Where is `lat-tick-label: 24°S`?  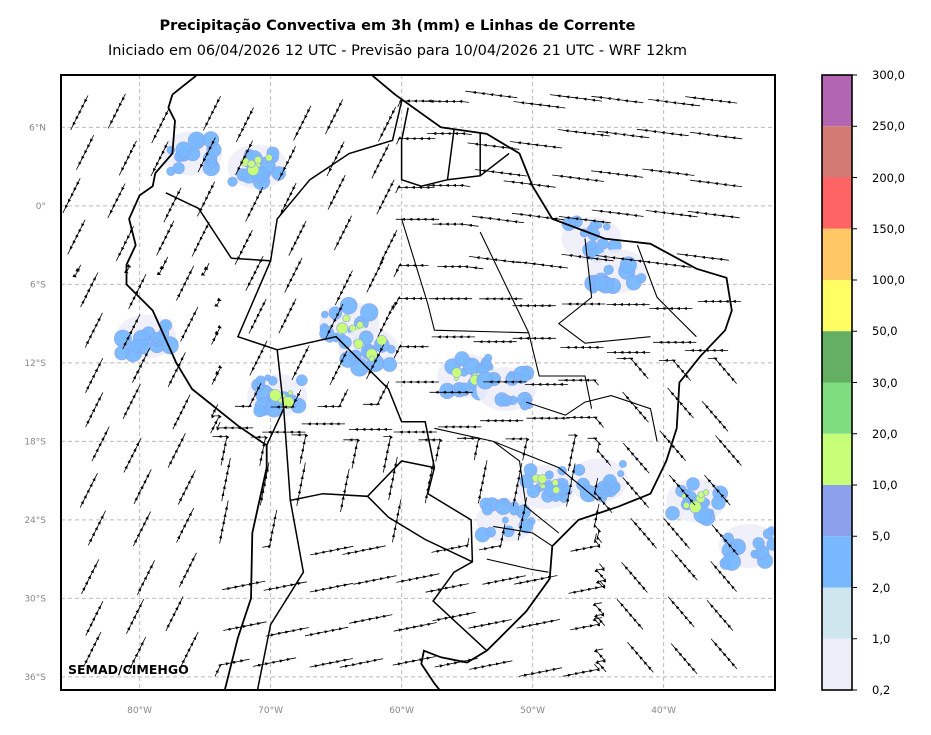
lat-tick-label: 24°S is located at coordinates (35, 521).